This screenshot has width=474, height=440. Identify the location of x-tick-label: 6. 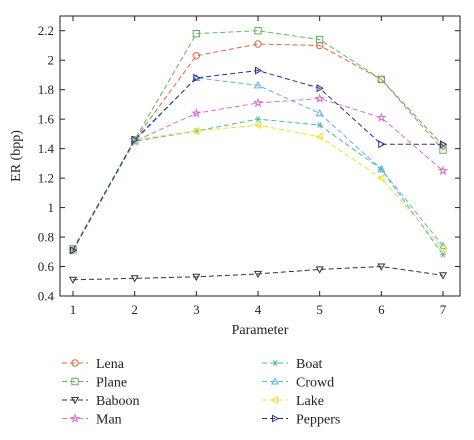
(381, 309).